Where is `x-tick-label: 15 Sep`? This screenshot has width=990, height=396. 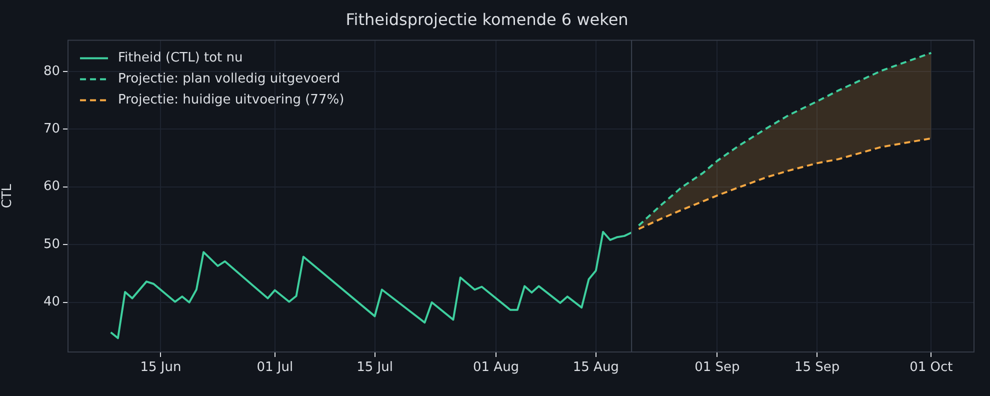 x-tick-label: 15 Sep is located at coordinates (817, 368).